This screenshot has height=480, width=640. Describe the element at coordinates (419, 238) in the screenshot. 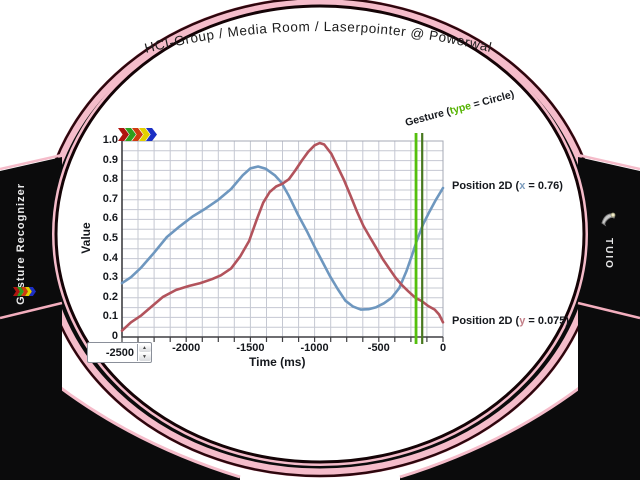

I see `gesture-marker-lines` at that location.